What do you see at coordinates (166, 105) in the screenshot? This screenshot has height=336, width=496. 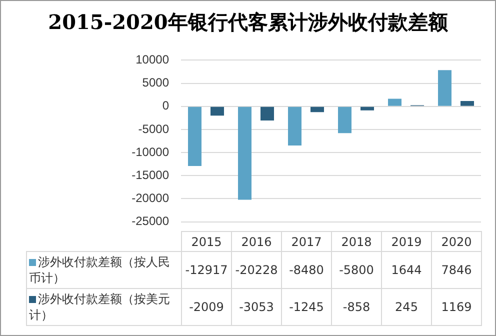 I see `y-tick-label: 0` at bounding box center [166, 105].